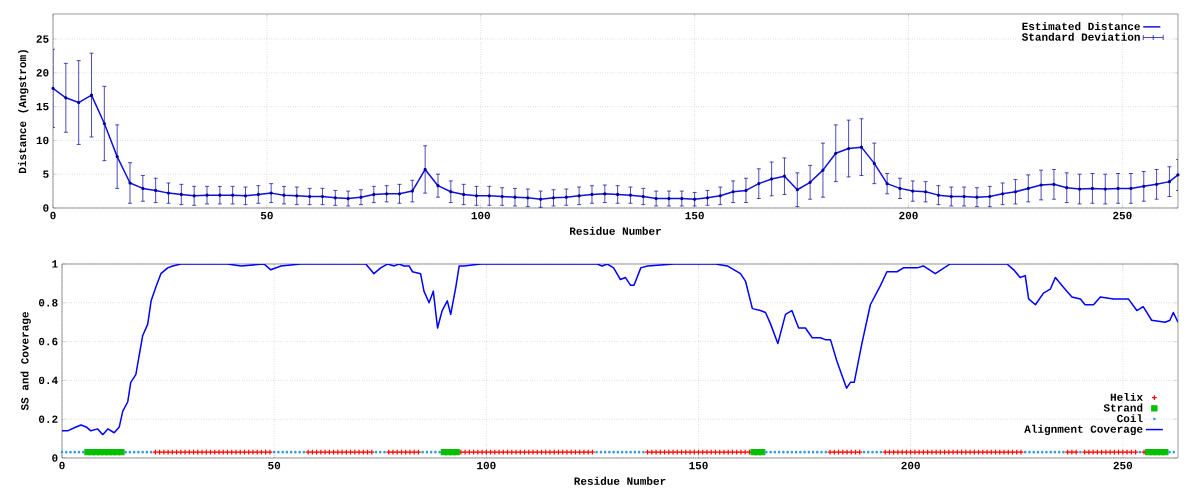 The height and width of the screenshot is (500, 1200). I want to click on y-tick-label: 1, so click(55, 264).